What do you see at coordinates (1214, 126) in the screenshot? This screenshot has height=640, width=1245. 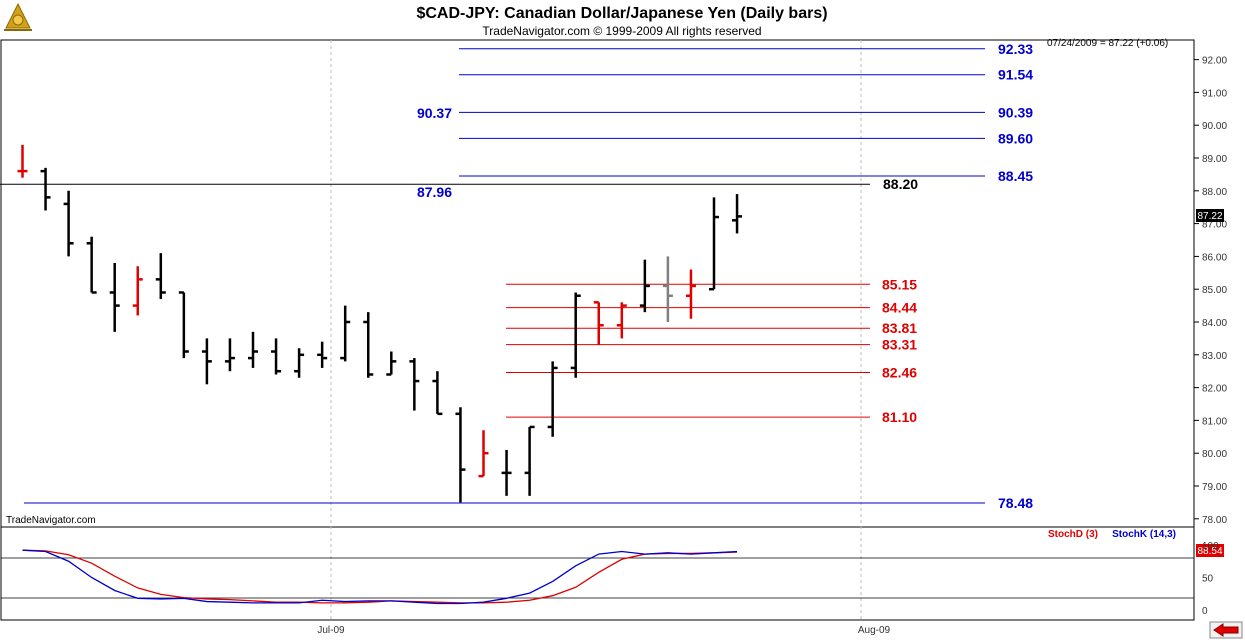 I see `y-tick-label: 90.00` at bounding box center [1214, 126].